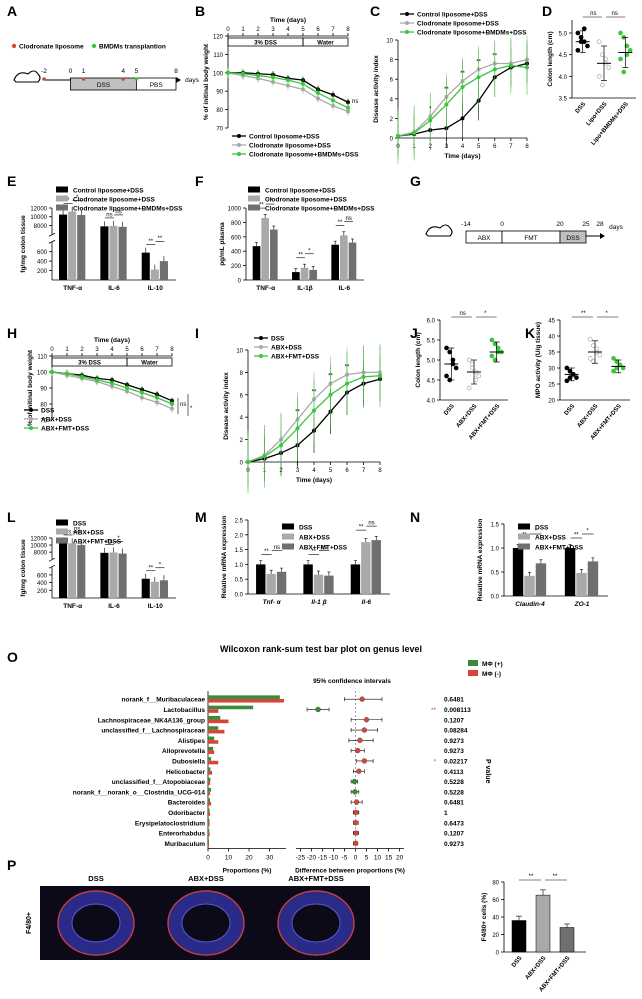  I want to click on y-tick-label: 100, so click(42, 374).